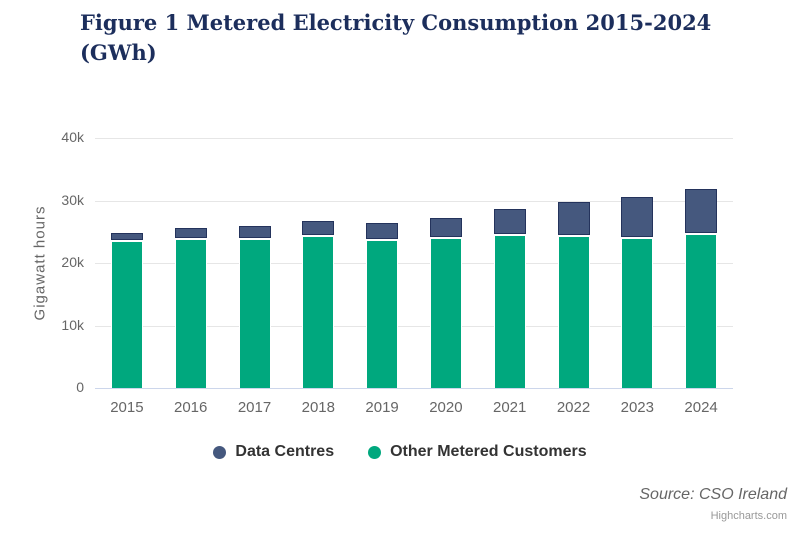 The height and width of the screenshot is (533, 800). Describe the element at coordinates (637, 407) in the screenshot. I see `x-axis-label-2023: 2023` at that location.